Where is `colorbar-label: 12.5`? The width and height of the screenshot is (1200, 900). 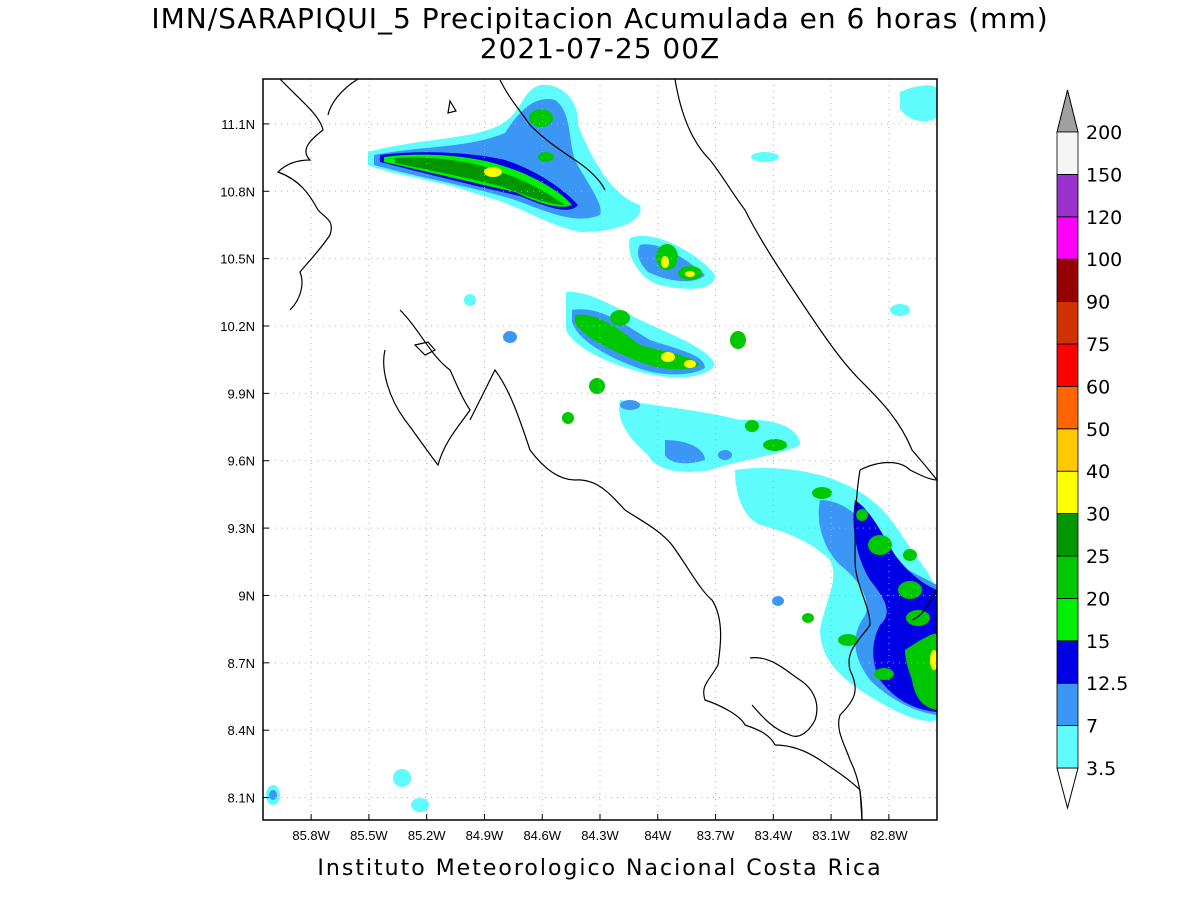 colorbar-label: 12.5 is located at coordinates (1107, 684).